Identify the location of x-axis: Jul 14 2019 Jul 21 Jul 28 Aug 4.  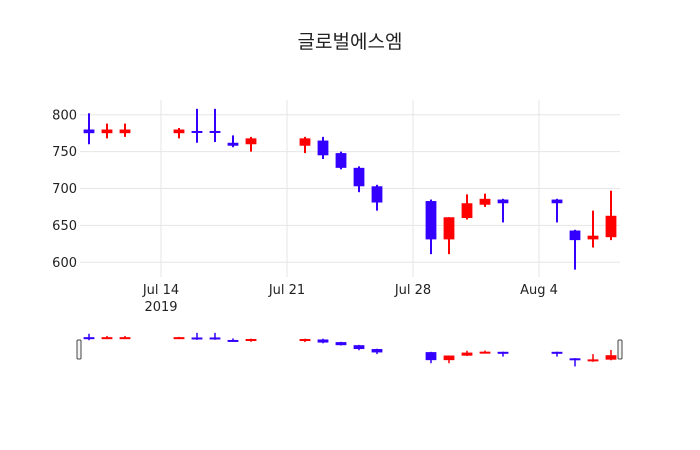
(350, 299).